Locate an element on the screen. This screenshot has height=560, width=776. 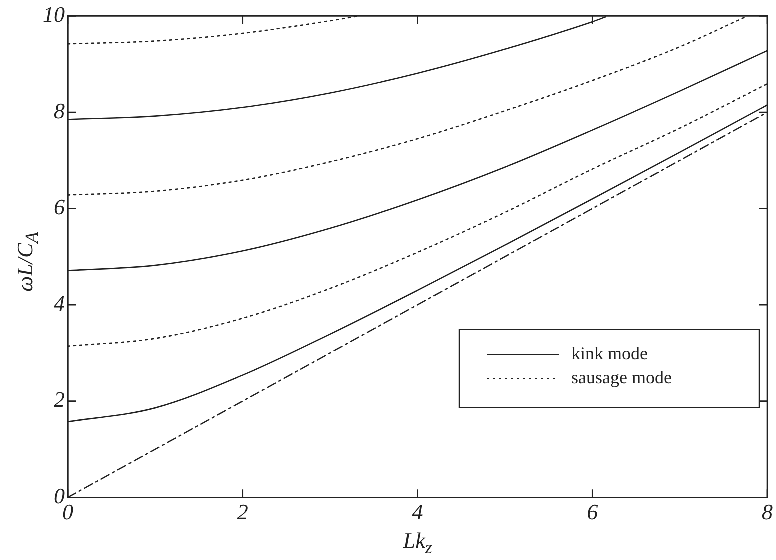
y-tick-label: 4 is located at coordinates (59, 303).